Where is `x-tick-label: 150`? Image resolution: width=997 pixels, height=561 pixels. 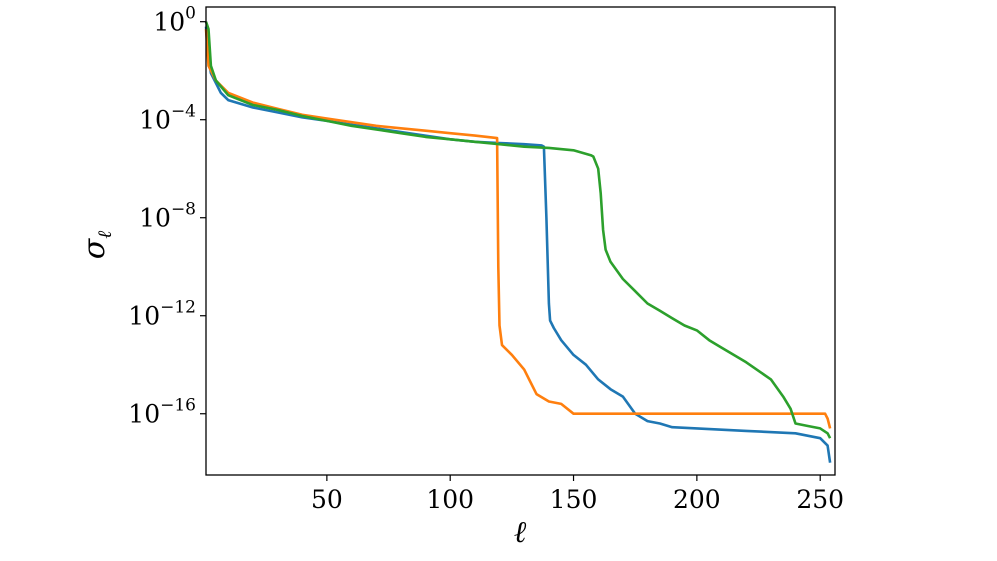
x-tick-label: 150 is located at coordinates (574, 499).